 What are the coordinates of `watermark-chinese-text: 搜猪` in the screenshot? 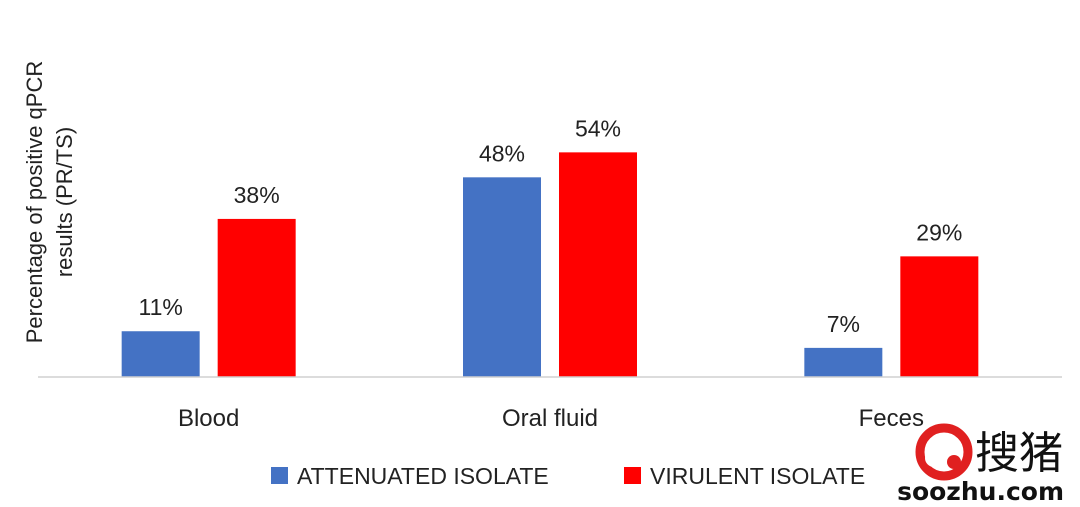 It's located at (1019, 453).